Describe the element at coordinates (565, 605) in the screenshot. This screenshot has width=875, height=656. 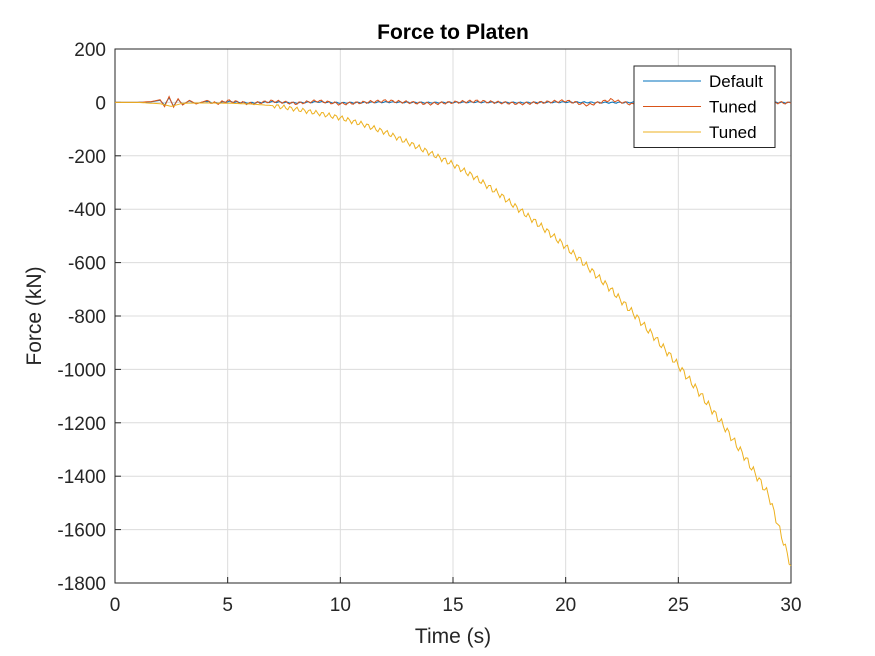
I see `x-tick-label: 20` at that location.